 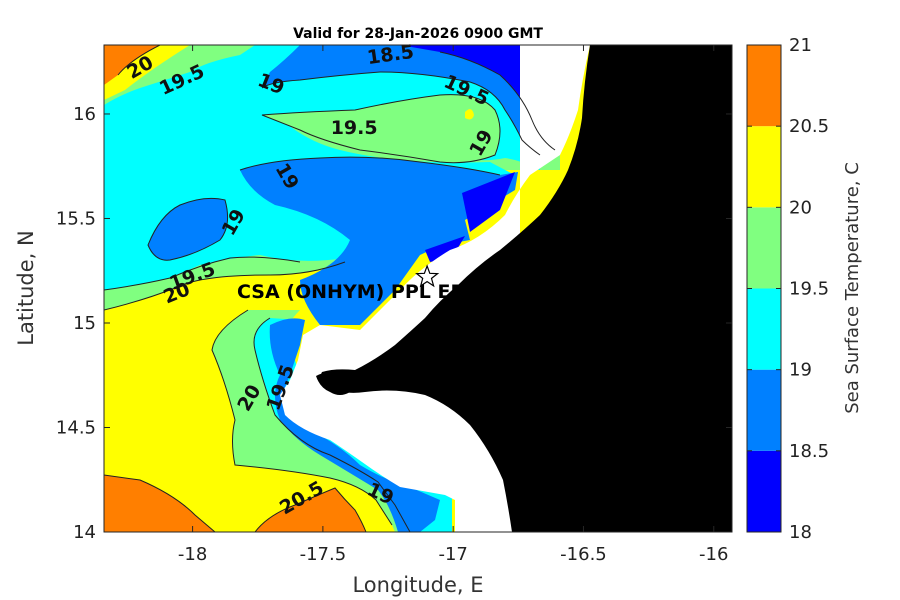 What do you see at coordinates (445, 249) in the screenshot?
I see `sst-band-18-18.5-inshore` at bounding box center [445, 249].